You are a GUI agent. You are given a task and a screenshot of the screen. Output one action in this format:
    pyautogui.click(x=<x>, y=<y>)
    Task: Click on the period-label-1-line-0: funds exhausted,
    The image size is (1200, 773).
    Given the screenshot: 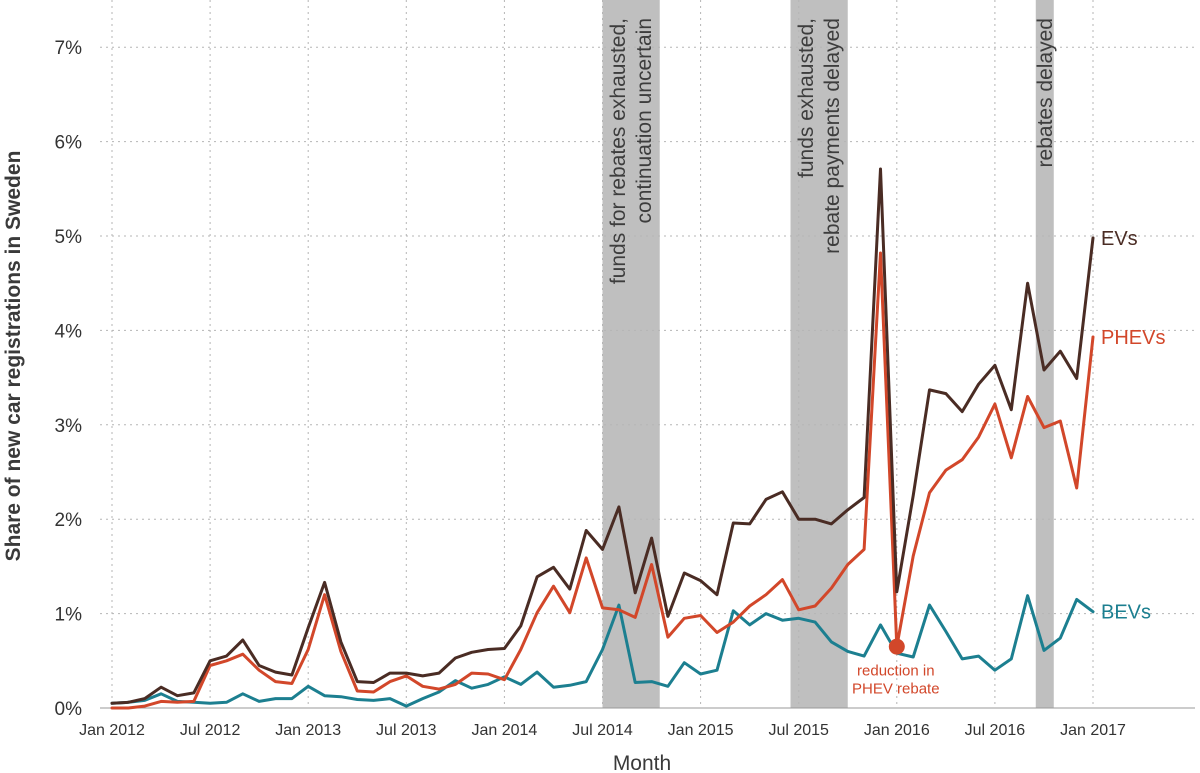 What is the action you would take?
    pyautogui.click(x=806, y=98)
    